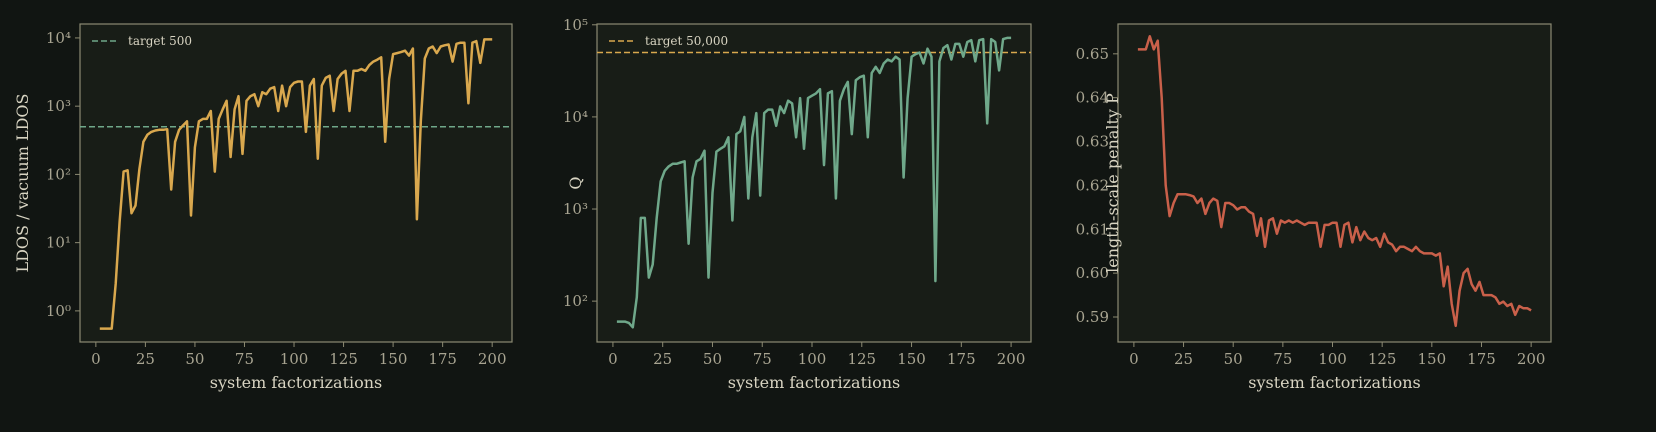 The image size is (1656, 432). I want to click on y-tick-label: 0.63, so click(1092, 142).